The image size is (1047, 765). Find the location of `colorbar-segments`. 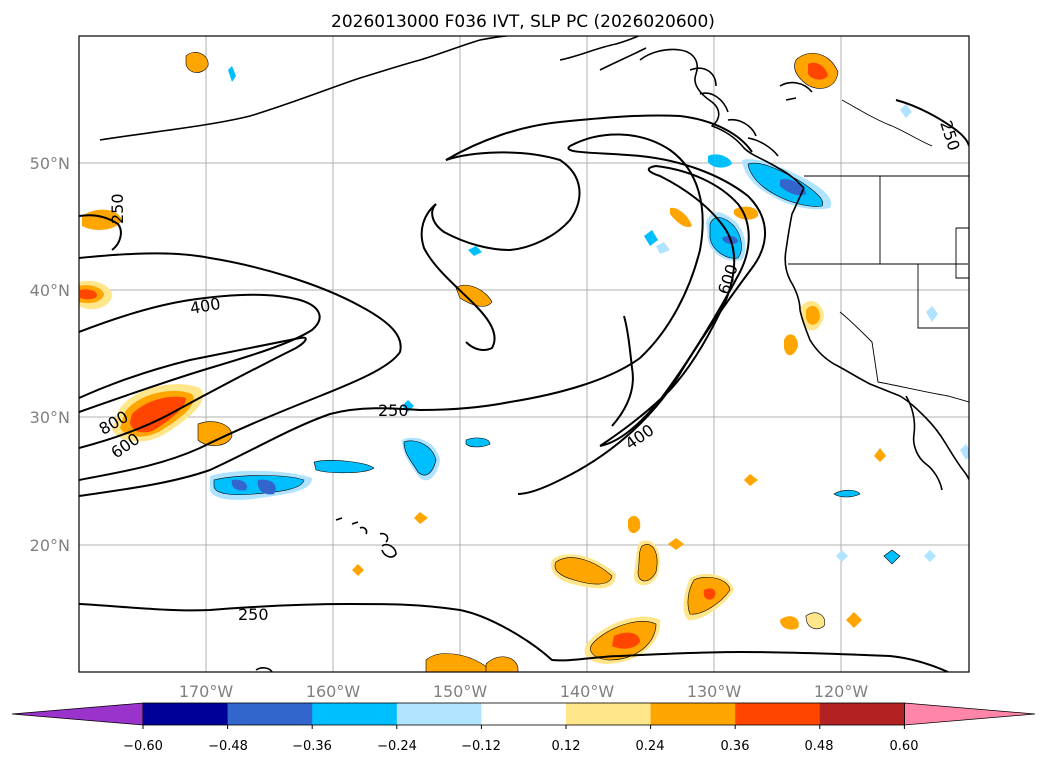

colorbar-segments is located at coordinates (523, 715).